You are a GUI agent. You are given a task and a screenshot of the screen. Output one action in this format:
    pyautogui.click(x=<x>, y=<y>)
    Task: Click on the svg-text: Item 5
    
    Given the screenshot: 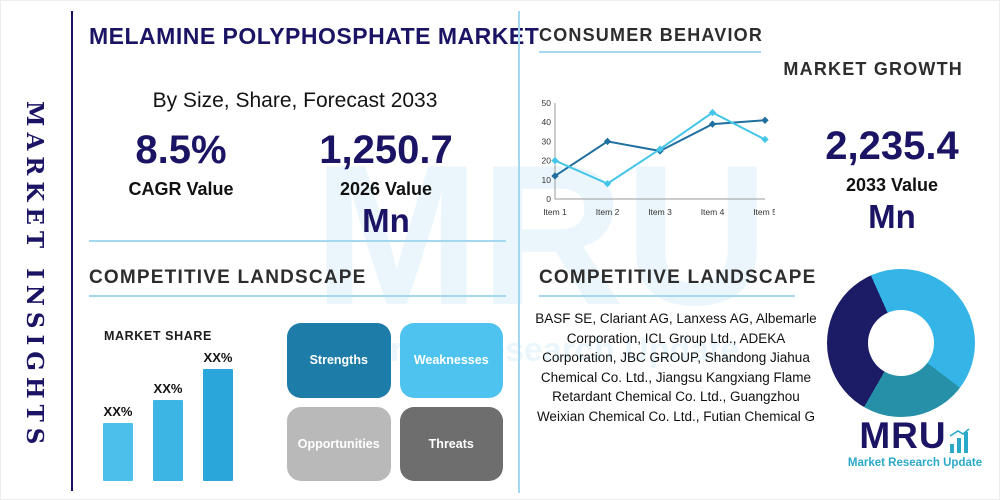 What is the action you would take?
    pyautogui.click(x=764, y=212)
    